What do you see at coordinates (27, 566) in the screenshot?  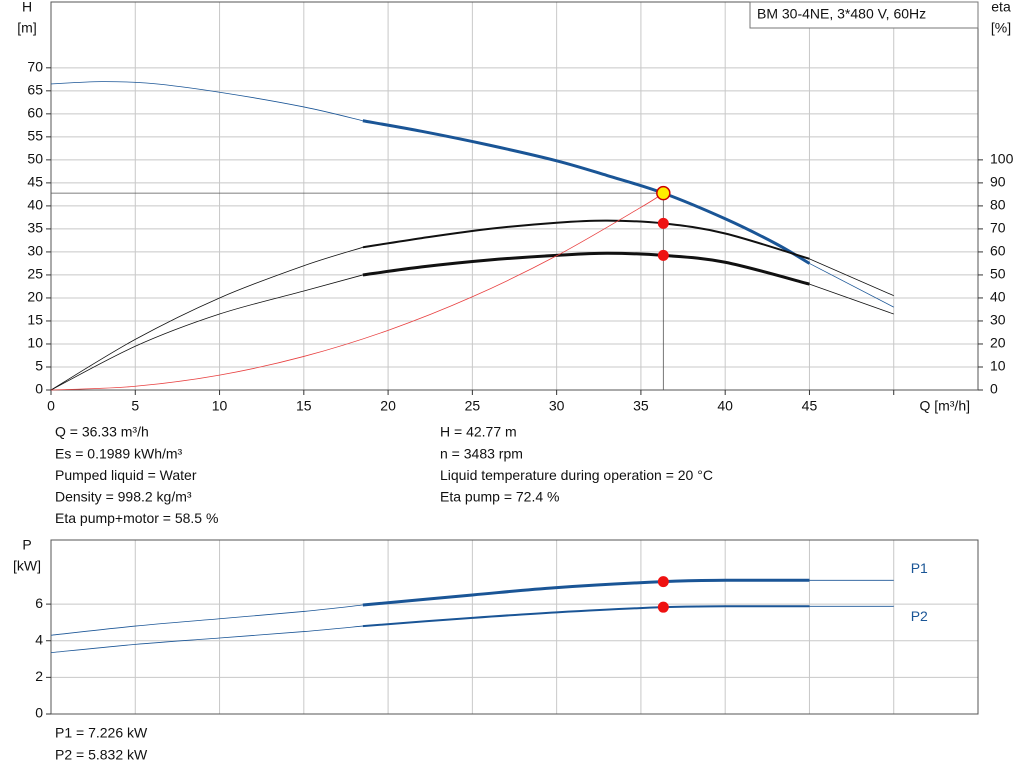 I see `y-axis-label: [kW]` at bounding box center [27, 566].